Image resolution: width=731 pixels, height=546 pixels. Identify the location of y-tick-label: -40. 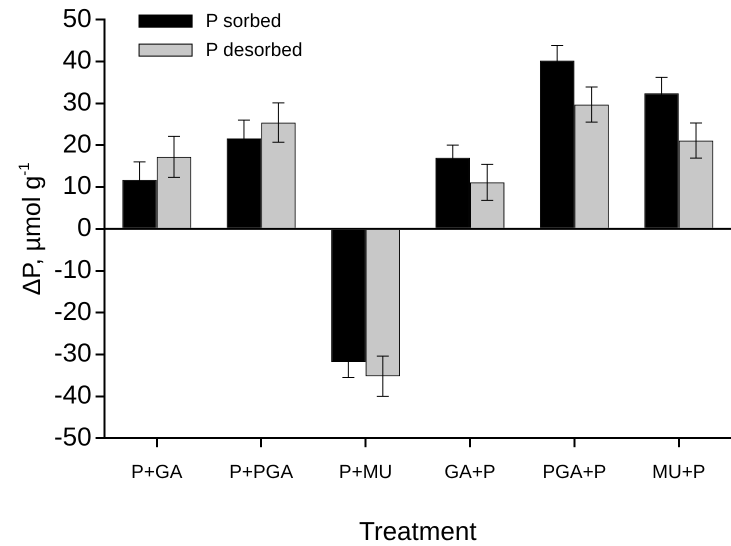
(73, 395).